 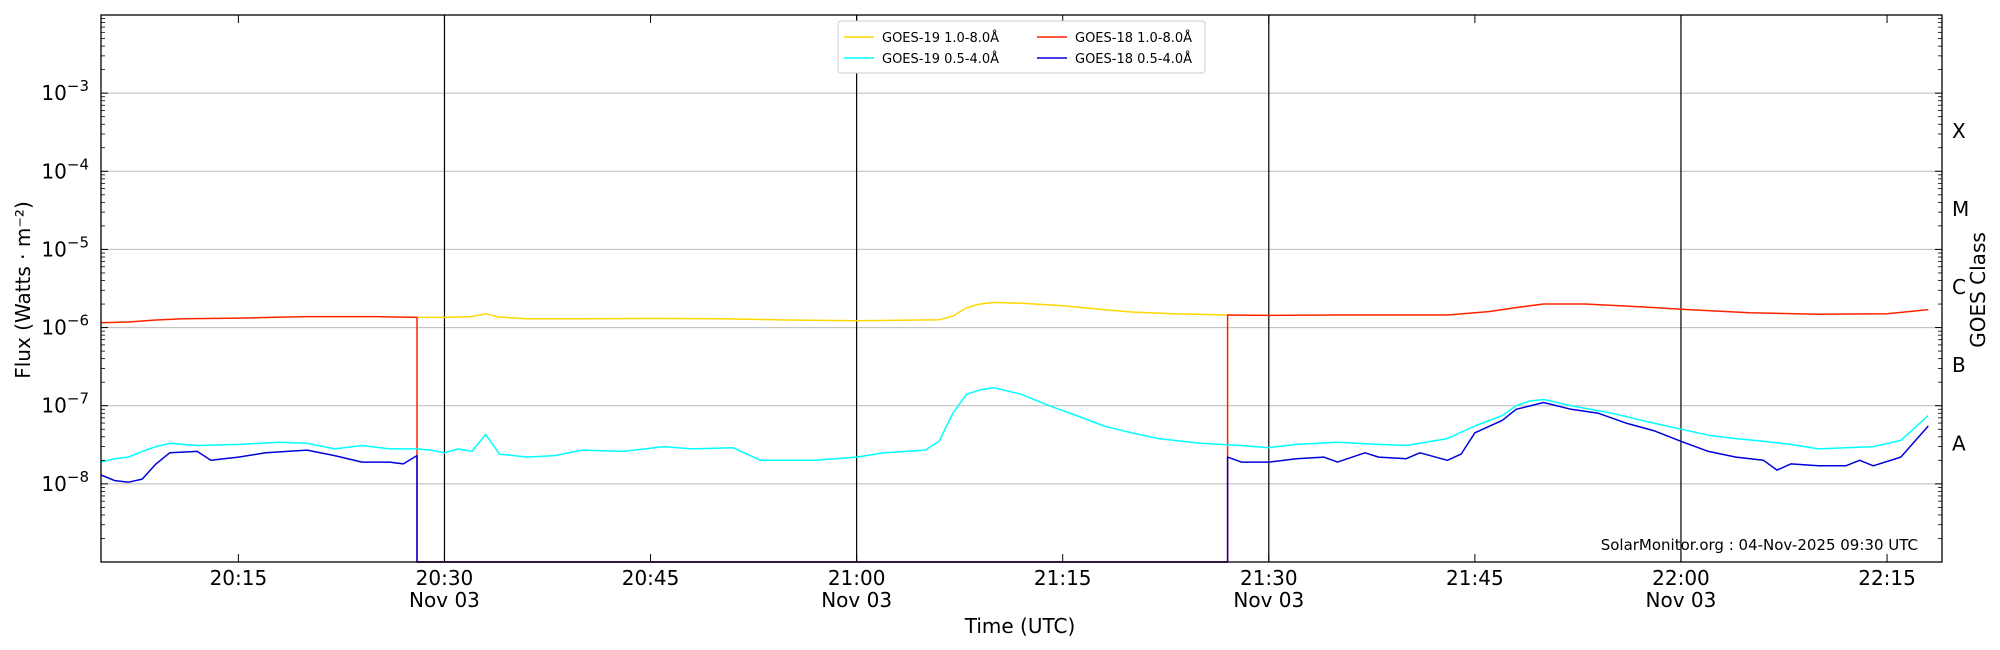 What do you see at coordinates (1960, 209) in the screenshot?
I see `goes-class-M: M` at bounding box center [1960, 209].